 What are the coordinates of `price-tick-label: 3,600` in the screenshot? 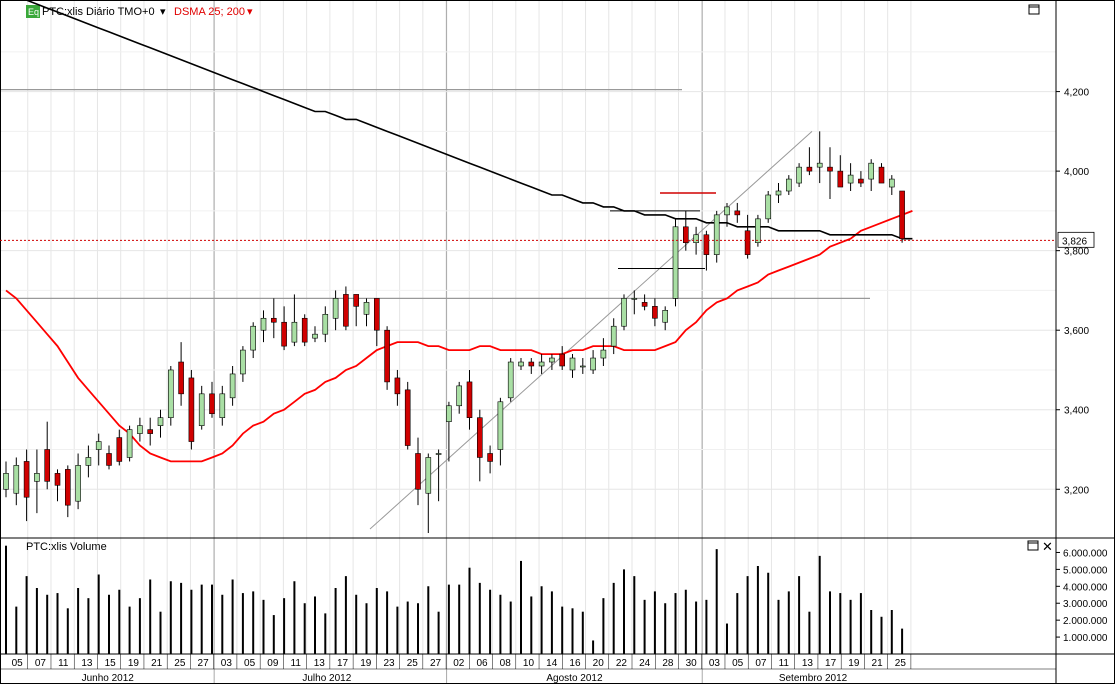 It's located at (1076, 331).